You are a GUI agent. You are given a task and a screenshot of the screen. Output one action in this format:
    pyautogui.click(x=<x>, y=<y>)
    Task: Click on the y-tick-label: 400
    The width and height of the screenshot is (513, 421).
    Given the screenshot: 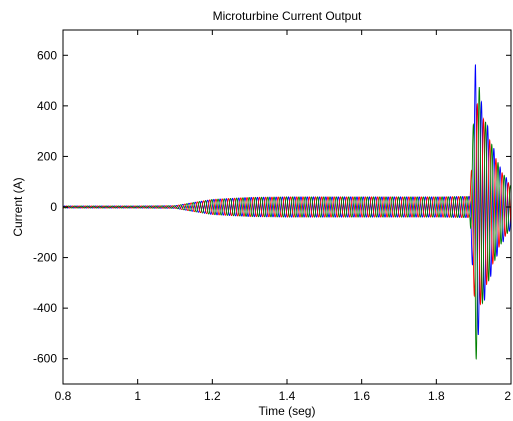 What is the action you would take?
    pyautogui.click(x=47, y=106)
    